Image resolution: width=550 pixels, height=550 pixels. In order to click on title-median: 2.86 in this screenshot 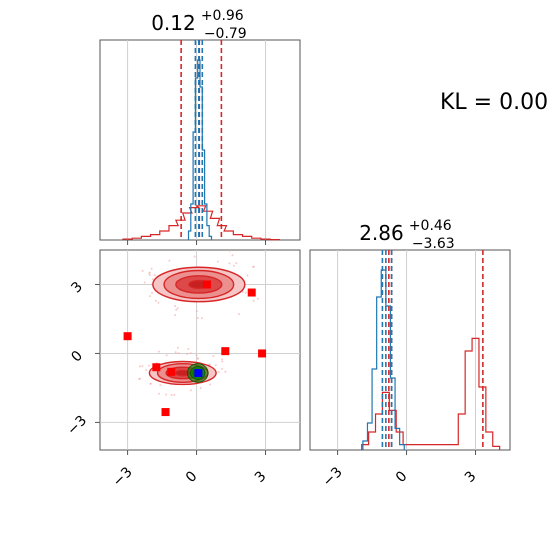, I will do `click(381, 233)`.